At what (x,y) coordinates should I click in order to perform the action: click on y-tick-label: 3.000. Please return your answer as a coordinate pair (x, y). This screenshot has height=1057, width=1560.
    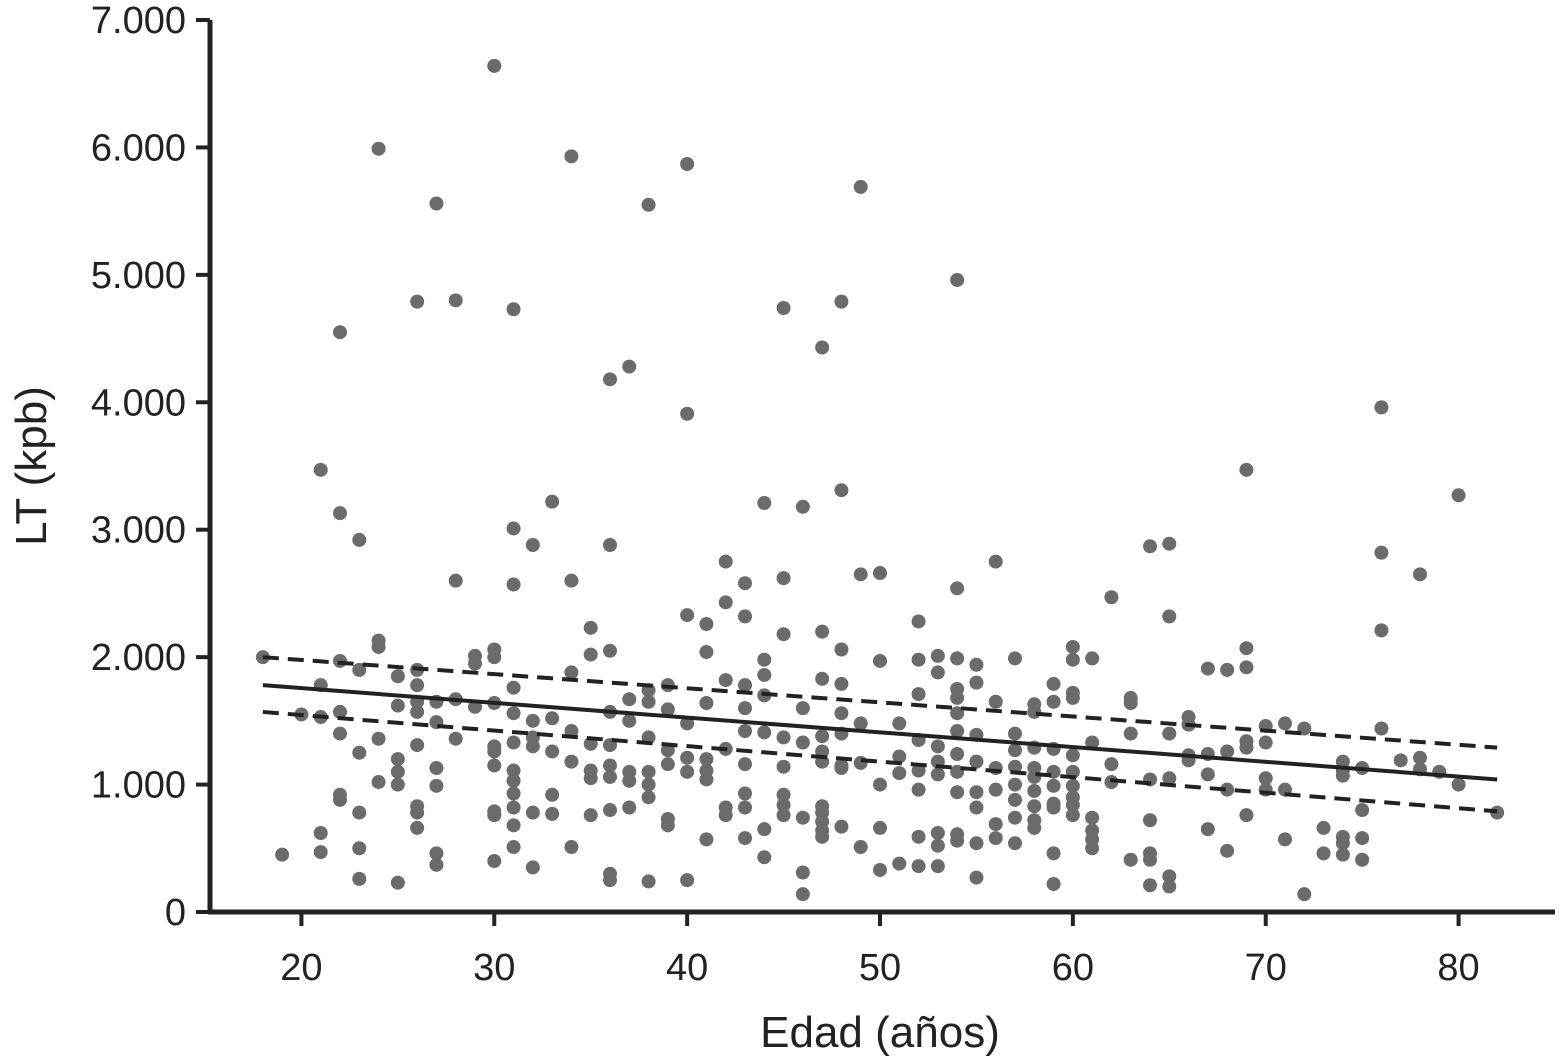
    Looking at the image, I should click on (138, 531).